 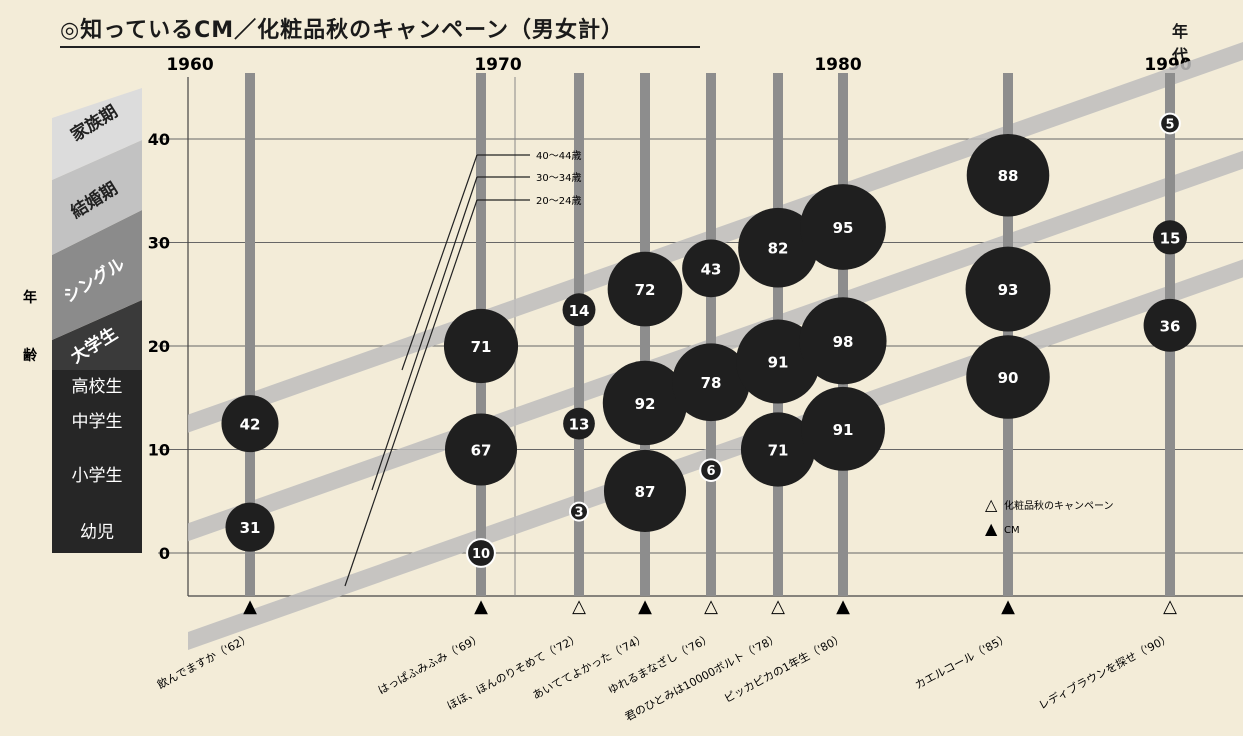 What do you see at coordinates (837, 65) in the screenshot?
I see `x-tick-label: 1980` at bounding box center [837, 65].